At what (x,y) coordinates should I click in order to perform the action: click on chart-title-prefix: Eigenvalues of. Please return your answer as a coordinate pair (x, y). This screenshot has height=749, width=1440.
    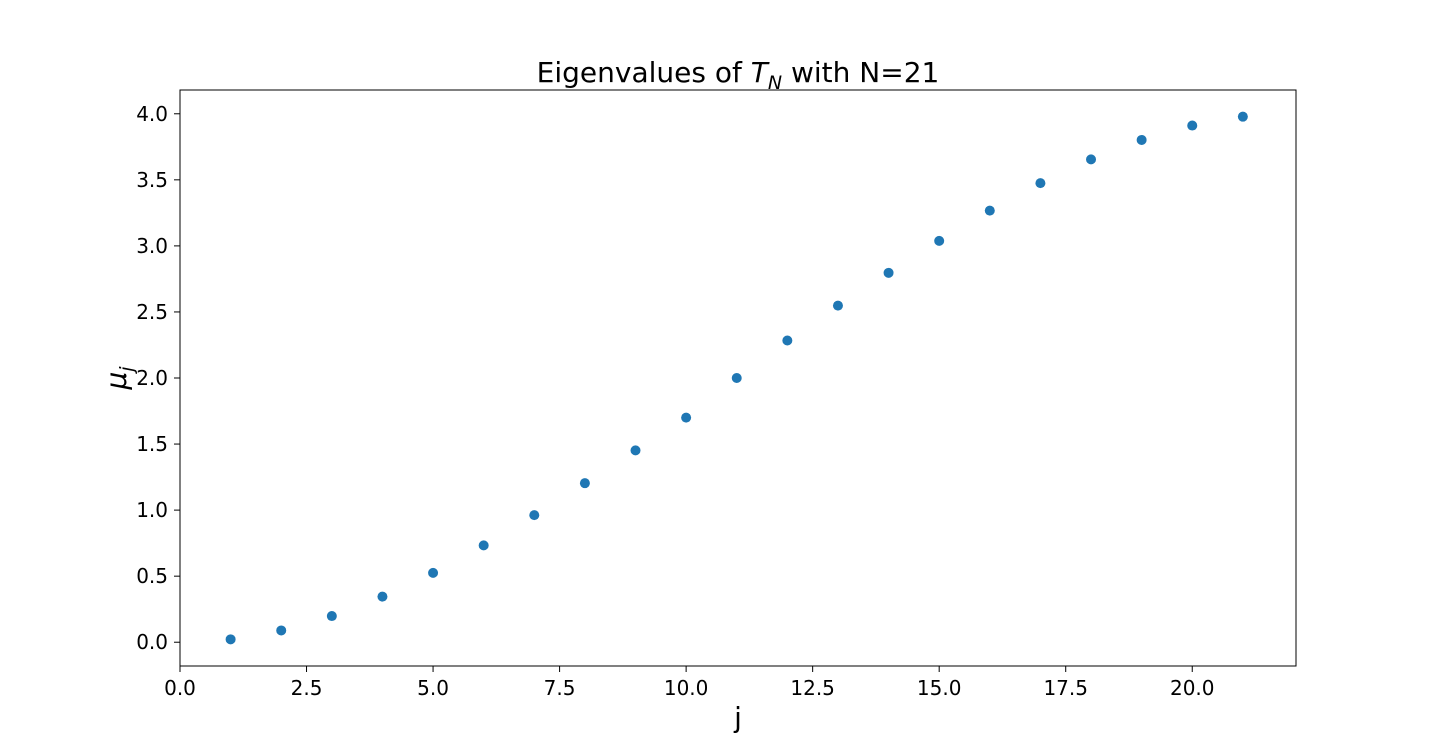
    Looking at the image, I should click on (644, 72).